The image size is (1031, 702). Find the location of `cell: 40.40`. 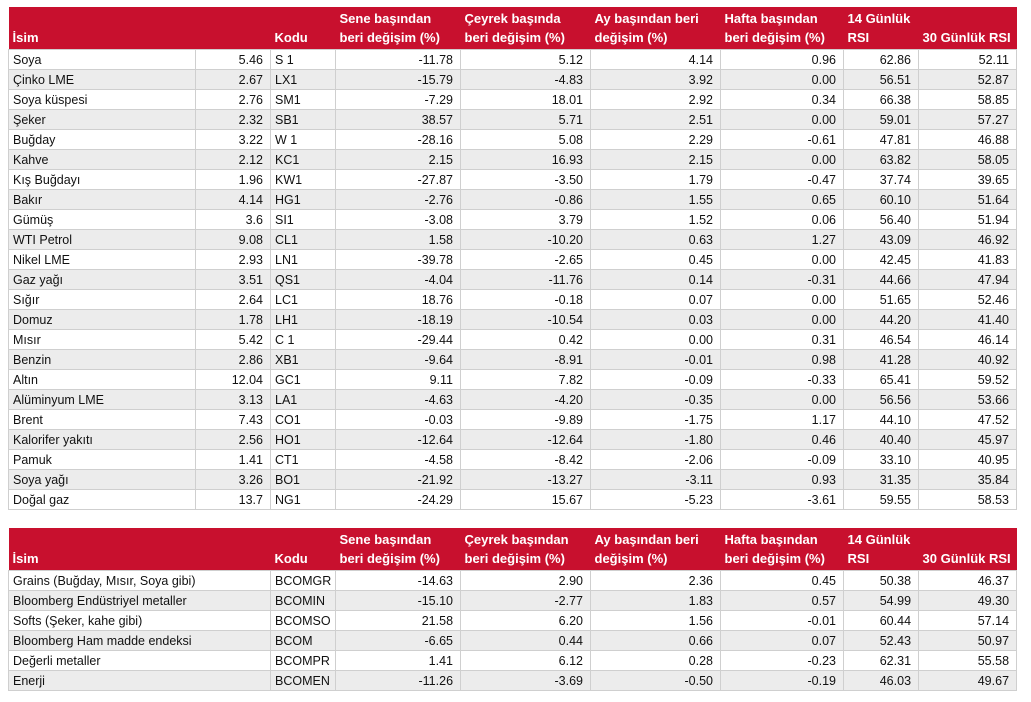

cell: 40.40 is located at coordinates (881, 439).